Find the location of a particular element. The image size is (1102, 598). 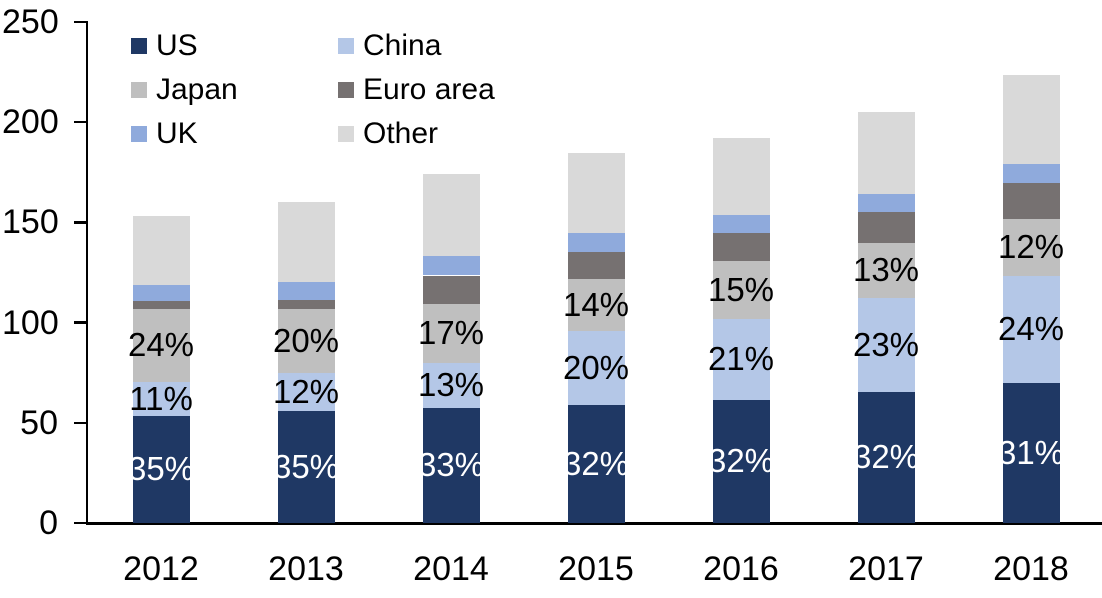

y-tick-label: 50 is located at coordinates (39, 422).